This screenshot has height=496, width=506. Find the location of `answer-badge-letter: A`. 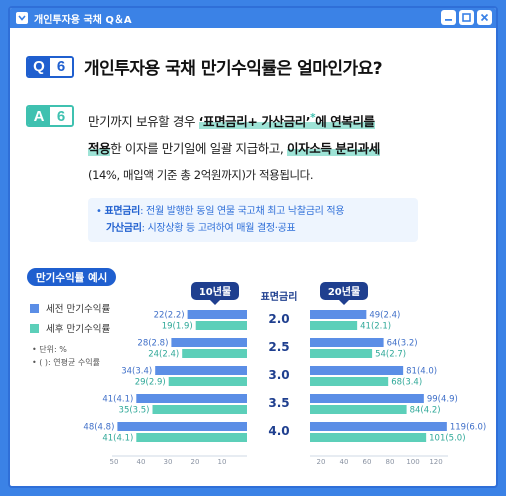

answer-badge-letter: A is located at coordinates (39, 116).